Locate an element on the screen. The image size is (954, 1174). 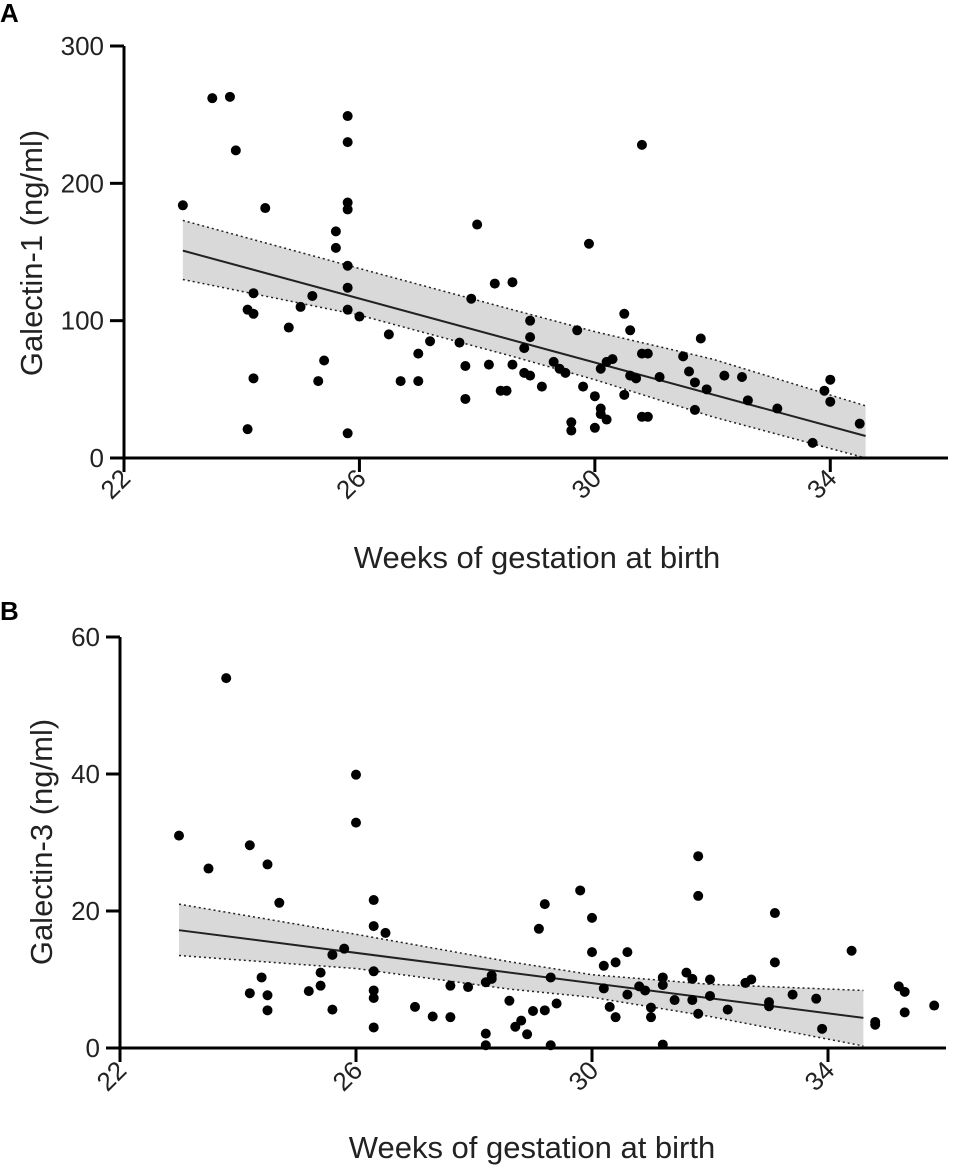
panel-b-y-tick-label: 20 is located at coordinates (85, 911).